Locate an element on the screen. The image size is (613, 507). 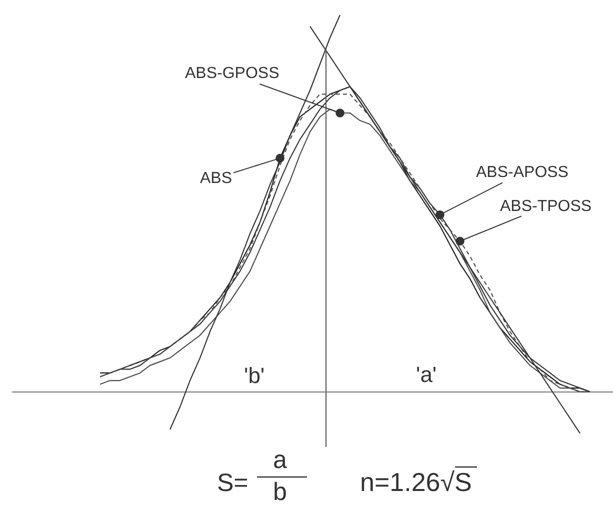
text: a is located at coordinates (280, 460).